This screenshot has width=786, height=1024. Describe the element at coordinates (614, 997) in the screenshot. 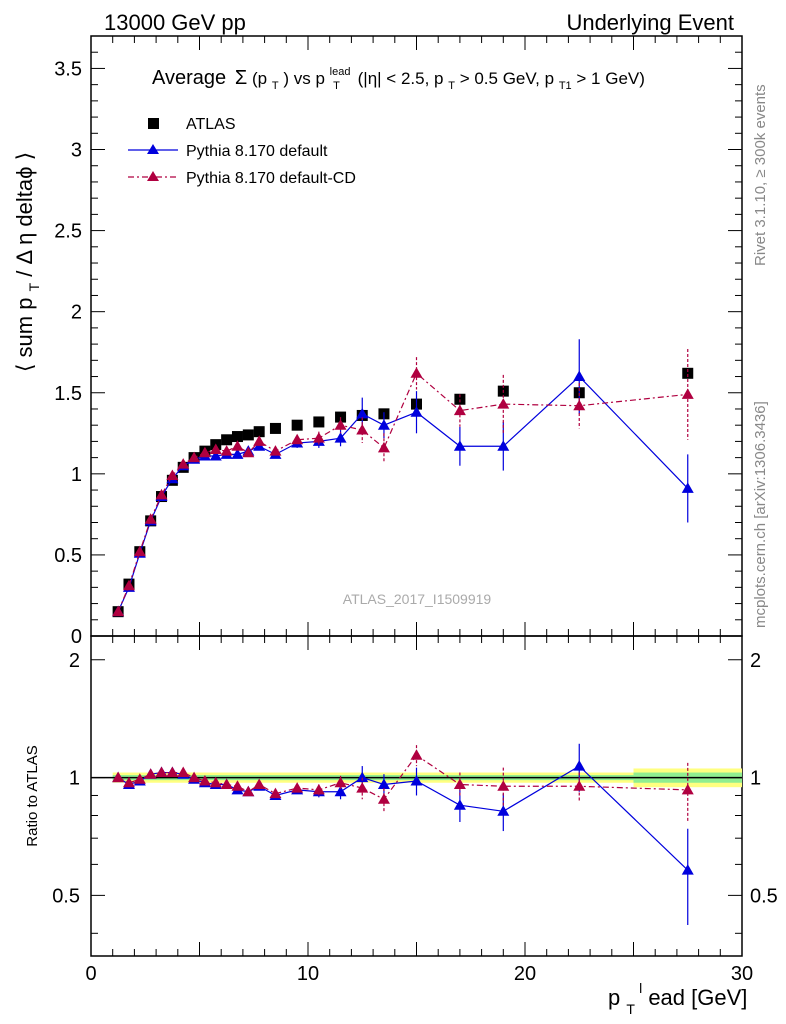

I see `x-axis-label-p: p` at that location.